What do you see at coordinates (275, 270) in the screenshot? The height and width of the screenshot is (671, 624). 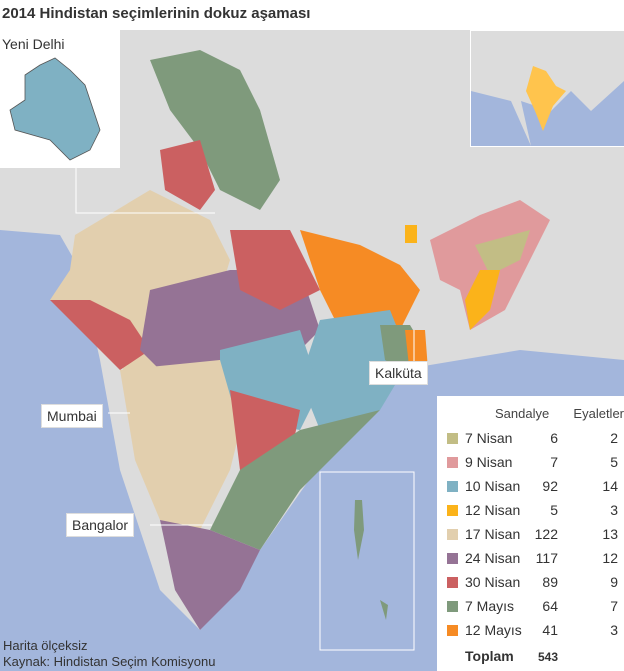 I see `region-30-nisan-central` at bounding box center [275, 270].